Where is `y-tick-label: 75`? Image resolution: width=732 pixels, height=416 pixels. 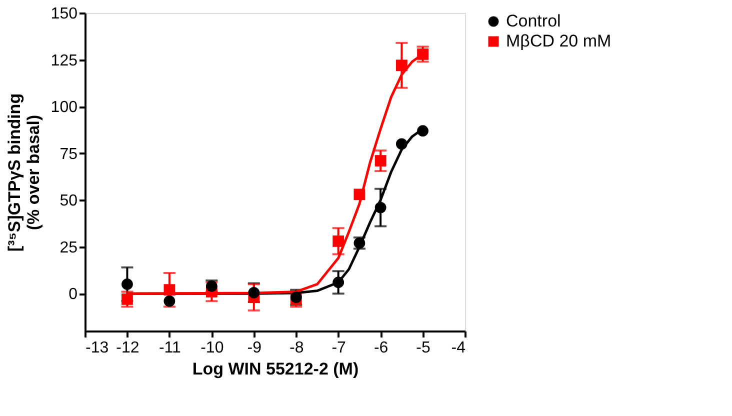 y-tick-label: 75 is located at coordinates (69, 154).